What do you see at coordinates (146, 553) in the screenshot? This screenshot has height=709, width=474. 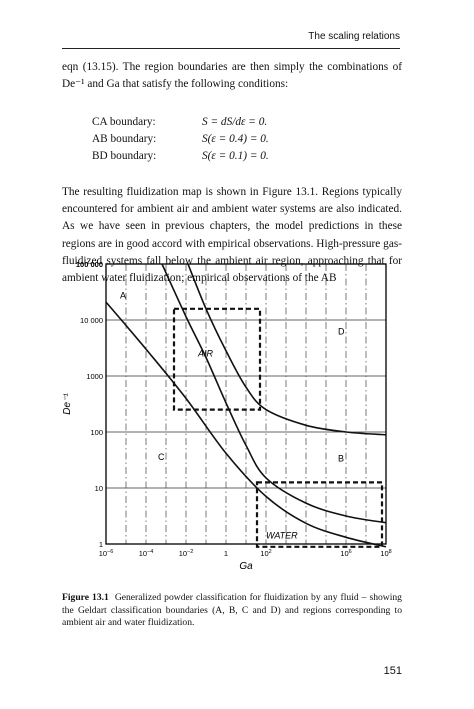 I see `x-tick-label: 10⁻⁴` at bounding box center [146, 553].